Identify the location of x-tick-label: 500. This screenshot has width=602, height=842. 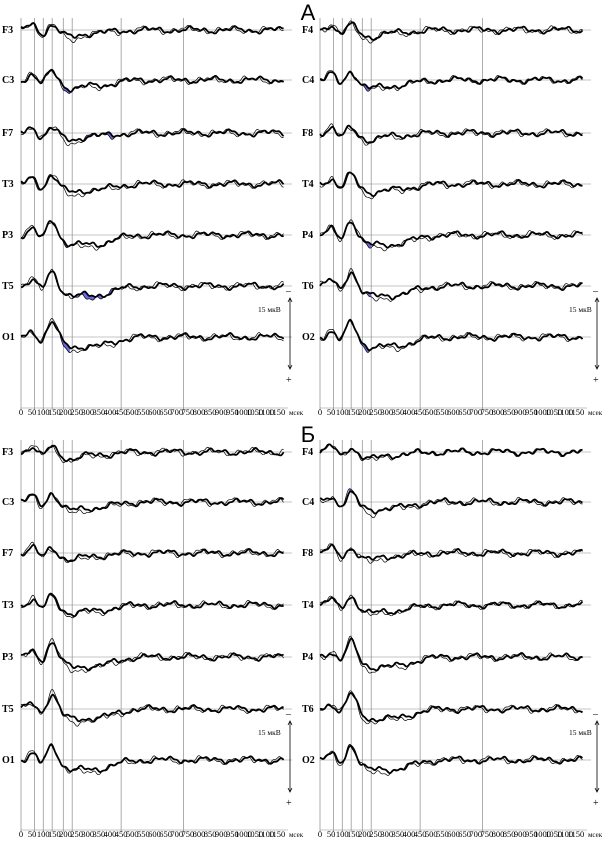
(431, 412).